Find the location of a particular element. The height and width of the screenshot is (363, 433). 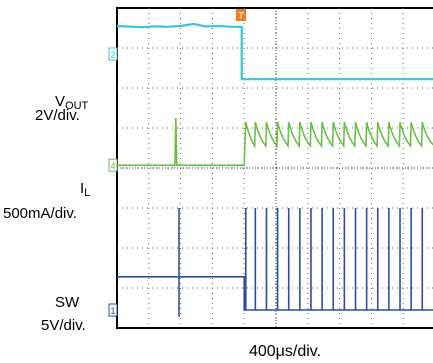

ground-marker-label: 1 is located at coordinates (112, 311).